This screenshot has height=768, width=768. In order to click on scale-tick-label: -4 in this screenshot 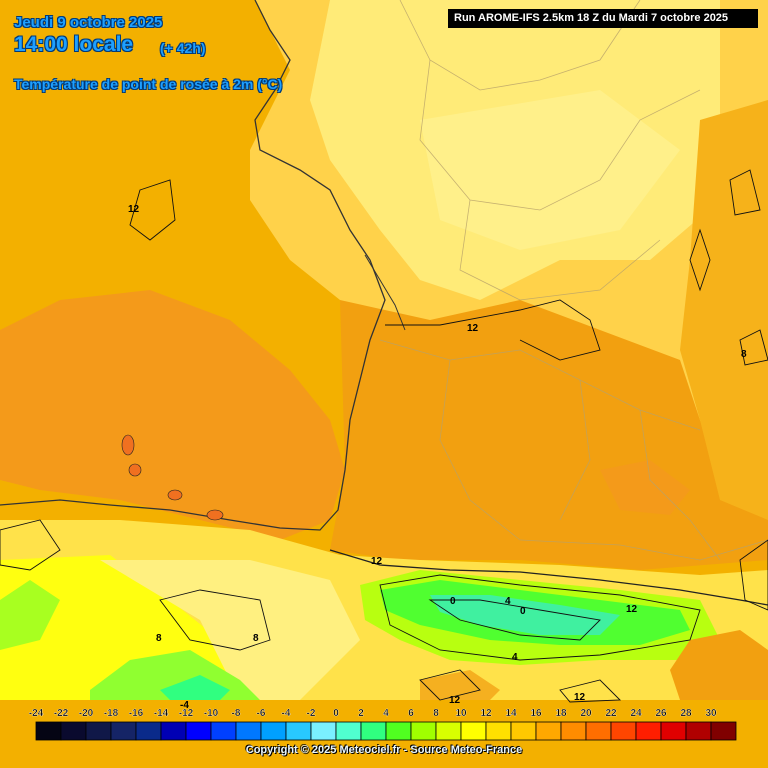, I will do `click(286, 713)`.